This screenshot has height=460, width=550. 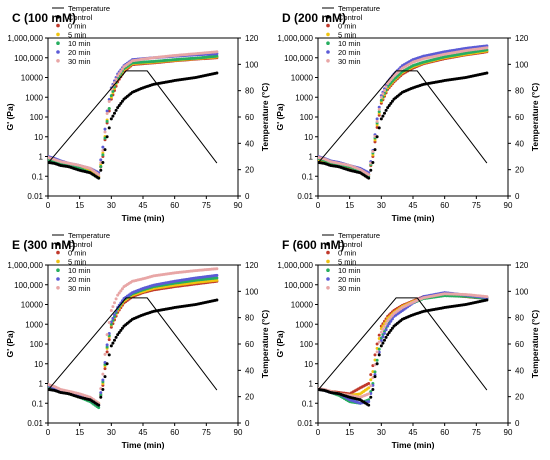 What do you see at coordinates (381, 205) in the screenshot?
I see `x-tick-label: 30` at bounding box center [381, 205].